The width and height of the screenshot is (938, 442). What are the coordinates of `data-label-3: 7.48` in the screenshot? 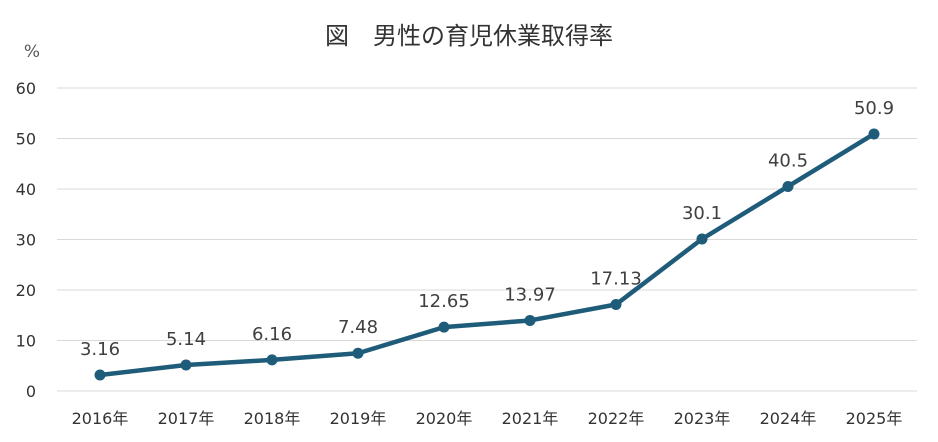 It's located at (358, 327).